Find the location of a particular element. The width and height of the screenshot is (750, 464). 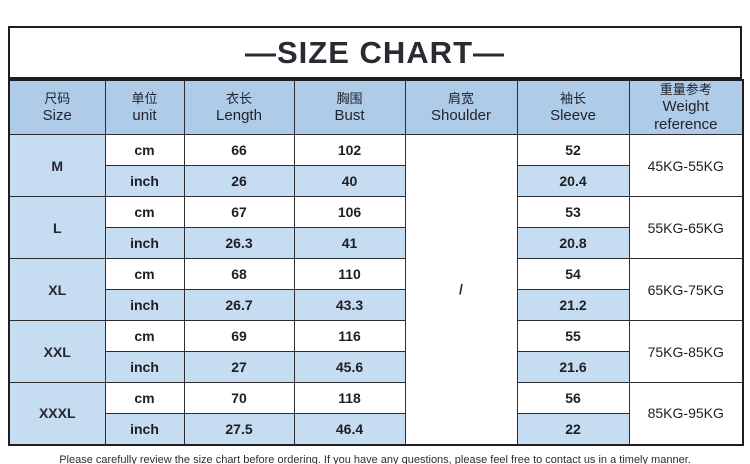

table-row-xxxl-cm: XXXL cm 70 118 56 85KG-95KG is located at coordinates (376, 413).